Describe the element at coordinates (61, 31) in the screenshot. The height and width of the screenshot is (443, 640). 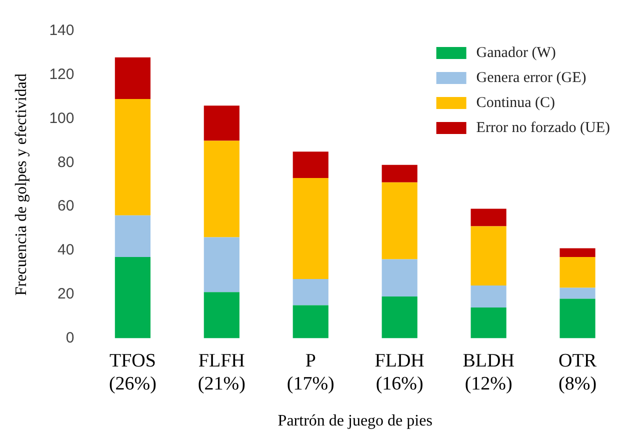
I see `y-tick-label: 140` at that location.